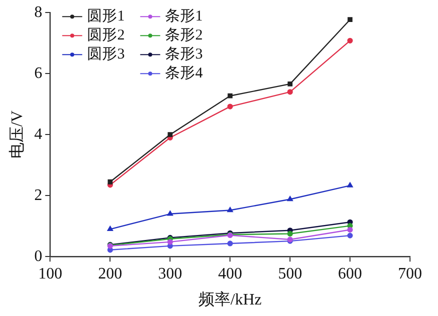 This screenshot has height=316, width=438. Describe the element at coordinates (38, 195) in the screenshot. I see `y-tick-label: 2` at that location.